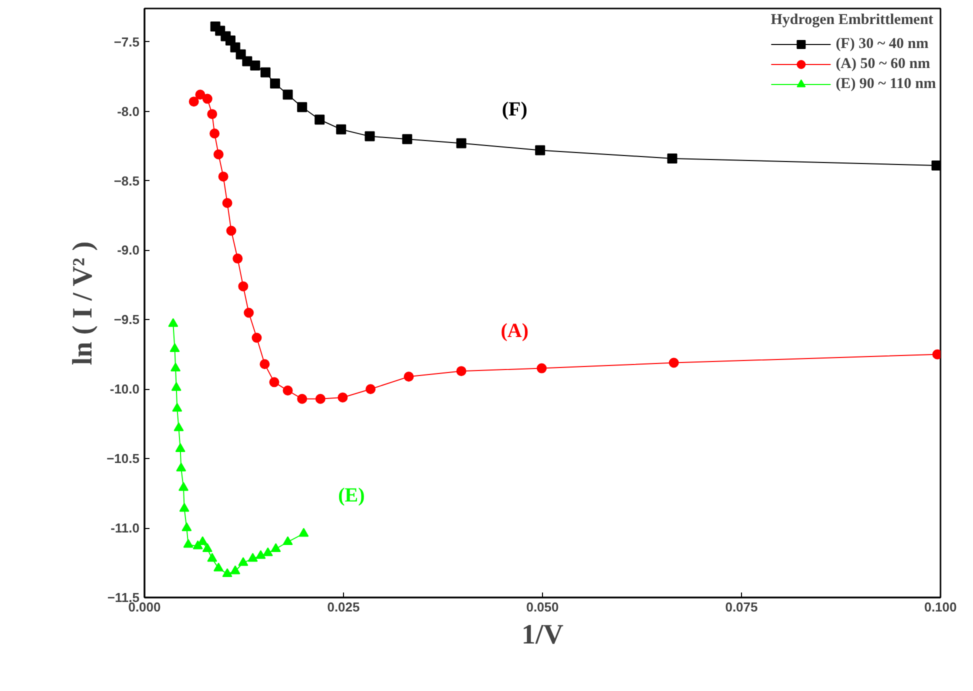 The width and height of the screenshot is (973, 691). I want to click on x-tick-label: 0.050, so click(542, 607).